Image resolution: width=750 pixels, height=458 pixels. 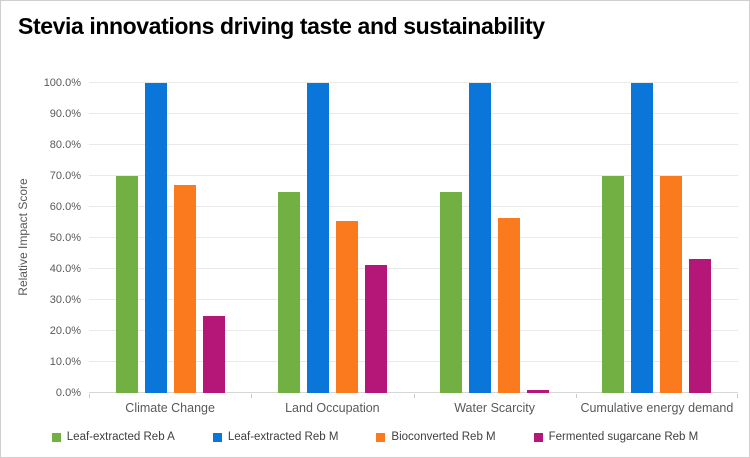 I want to click on bar-leaf-extracted-reb-a-land-occupation, so click(x=288, y=292).